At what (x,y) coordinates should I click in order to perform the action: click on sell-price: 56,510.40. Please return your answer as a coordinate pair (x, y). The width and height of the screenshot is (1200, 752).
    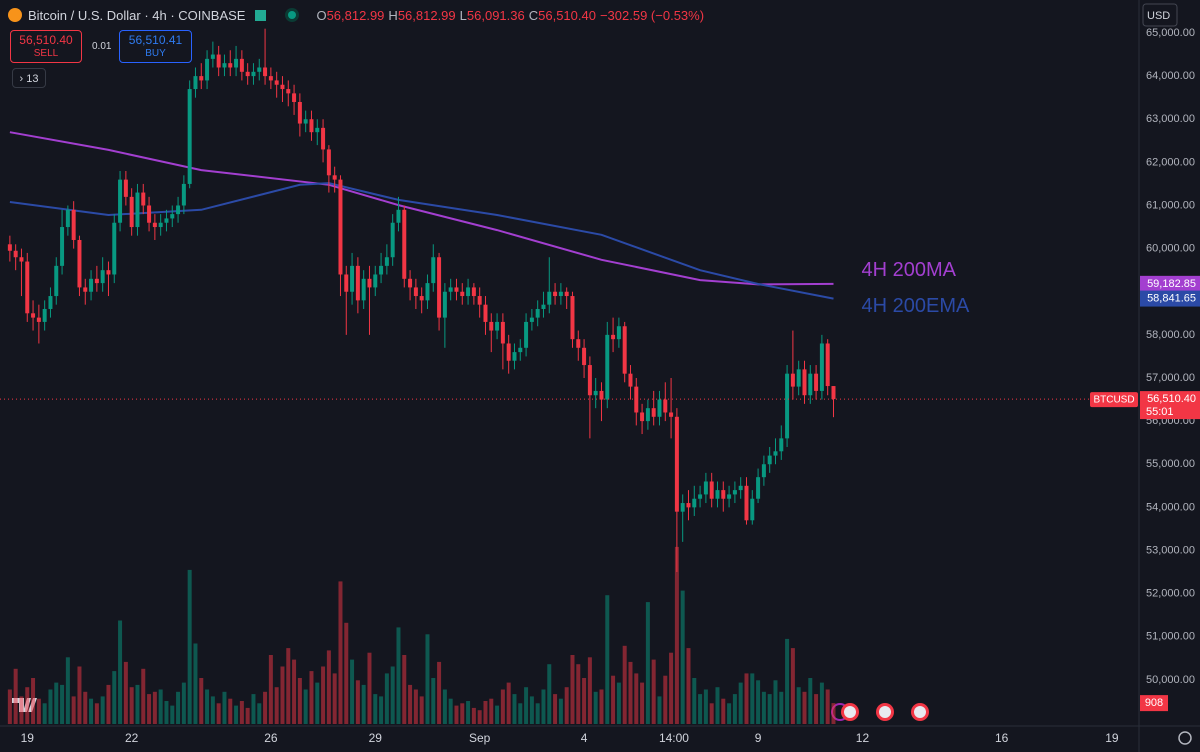
    Looking at the image, I should click on (46, 40).